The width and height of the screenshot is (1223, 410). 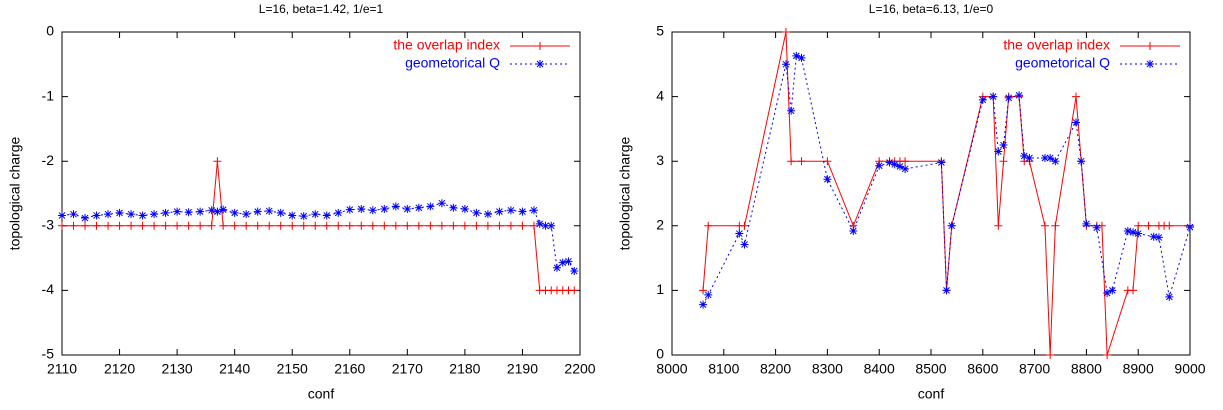 What do you see at coordinates (827, 369) in the screenshot?
I see `x-tick-label: 8300` at bounding box center [827, 369].